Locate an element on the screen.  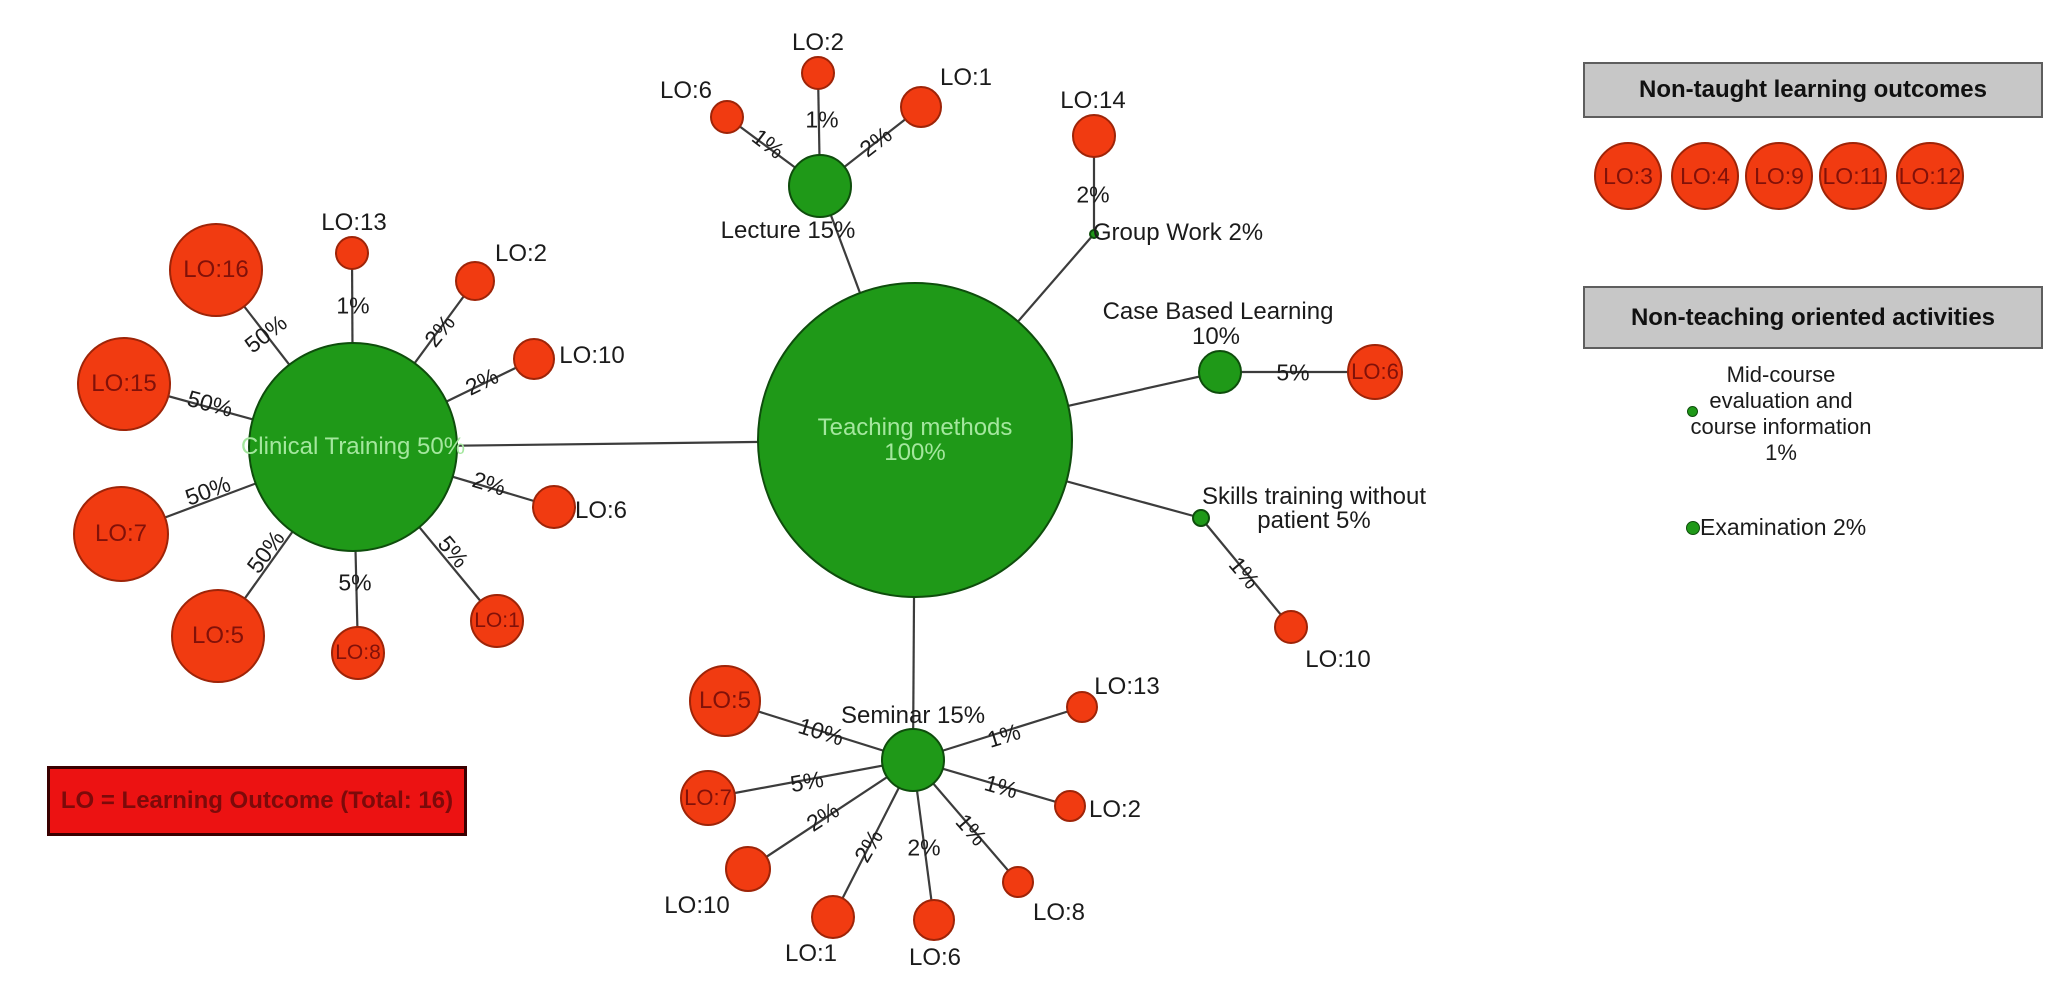
seminar-lo5-node-label: LO:5 is located at coordinates (725, 701).